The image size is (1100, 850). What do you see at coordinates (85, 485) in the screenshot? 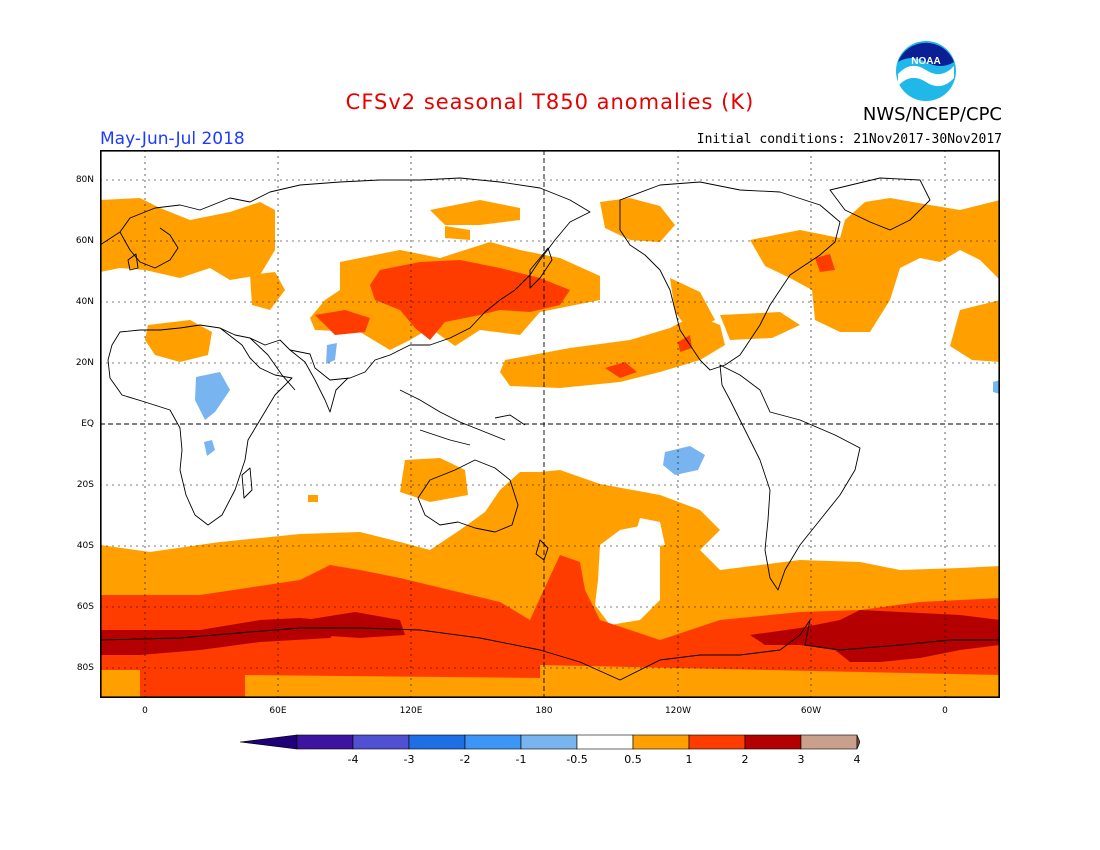
I see `lat-label: 20S` at bounding box center [85, 485].